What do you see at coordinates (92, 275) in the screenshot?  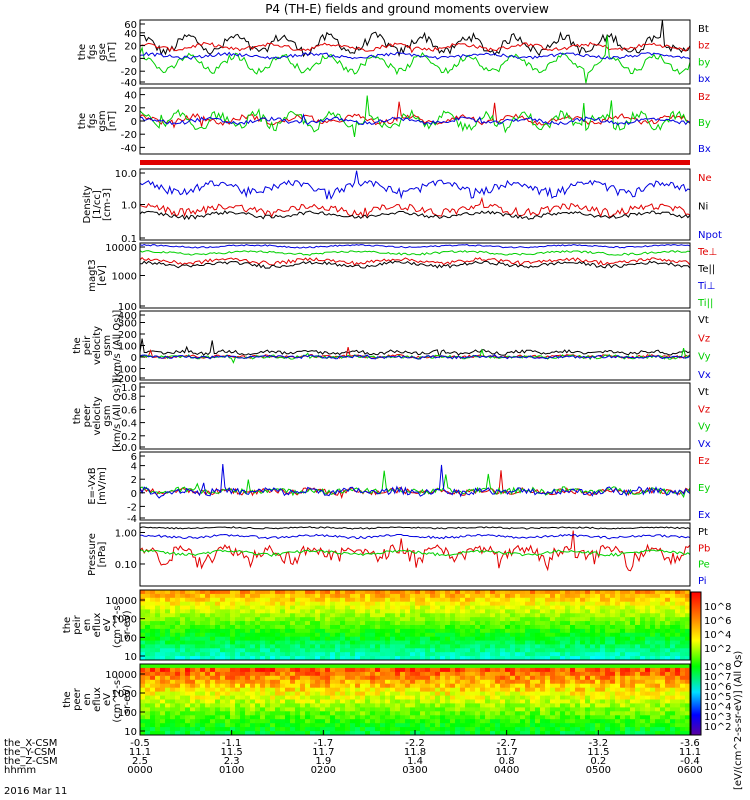 I see `y-axis-label-line: magt3` at bounding box center [92, 275].